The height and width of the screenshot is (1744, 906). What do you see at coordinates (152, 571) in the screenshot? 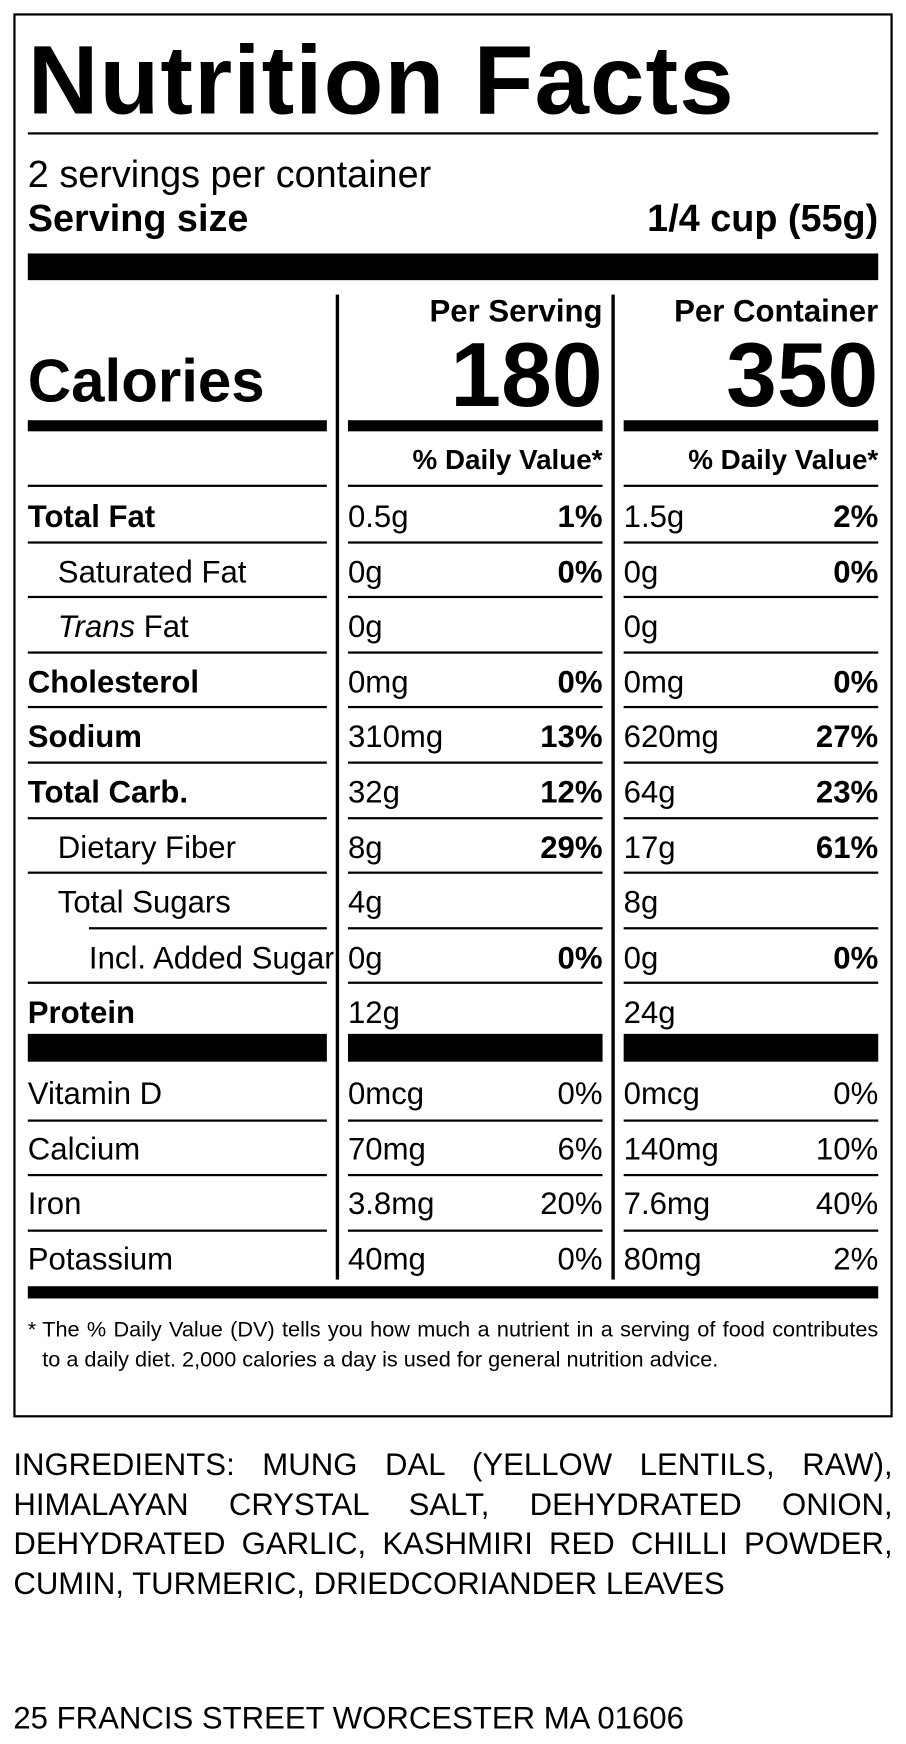
I see `nutrient-name: Saturated Fat` at bounding box center [152, 571].